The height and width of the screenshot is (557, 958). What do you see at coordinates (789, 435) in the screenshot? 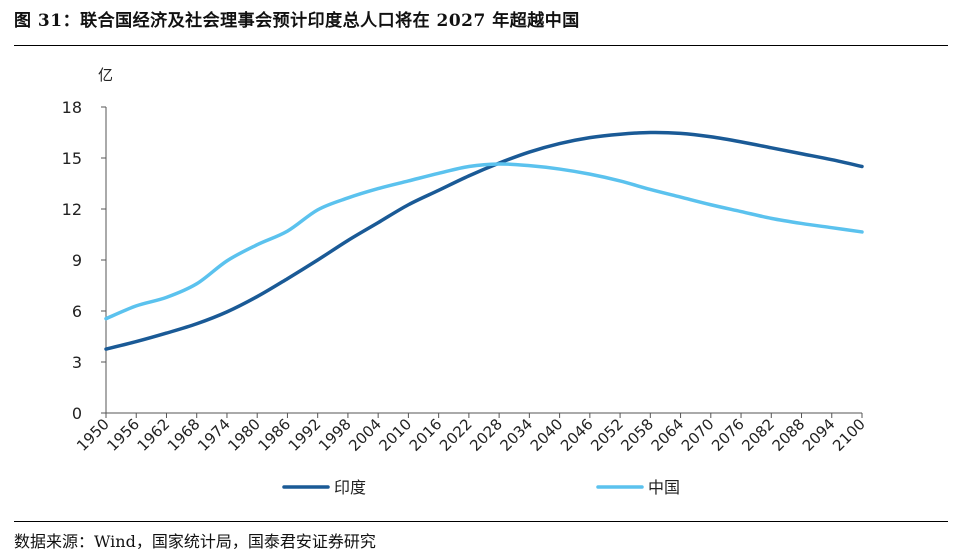
I see `x-tick-label: 2088` at bounding box center [789, 435].